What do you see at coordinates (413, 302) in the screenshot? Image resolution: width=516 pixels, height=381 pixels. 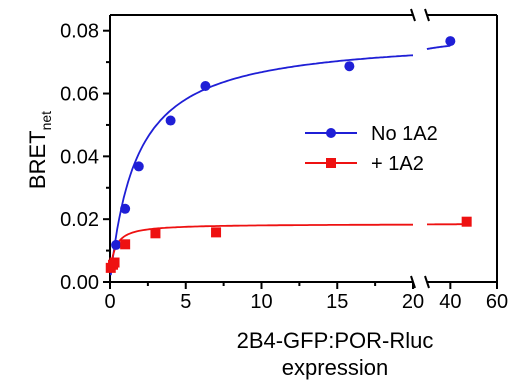 I see `x-tick-label-0-4: 20` at bounding box center [413, 302].